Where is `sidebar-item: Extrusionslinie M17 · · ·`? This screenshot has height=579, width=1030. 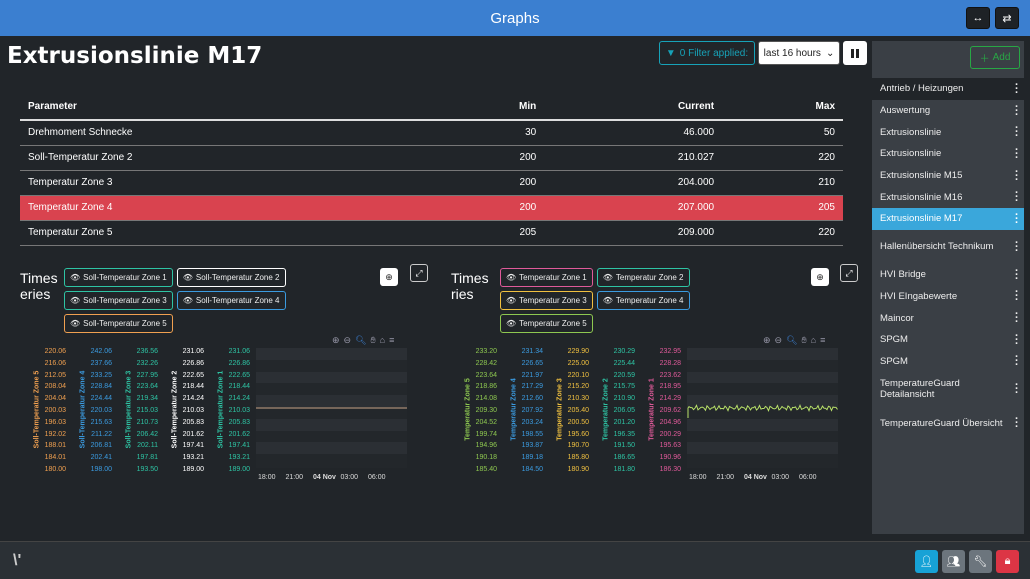
sidebar-item: Extrusionslinie M17 · · · is located at coordinates (948, 219).